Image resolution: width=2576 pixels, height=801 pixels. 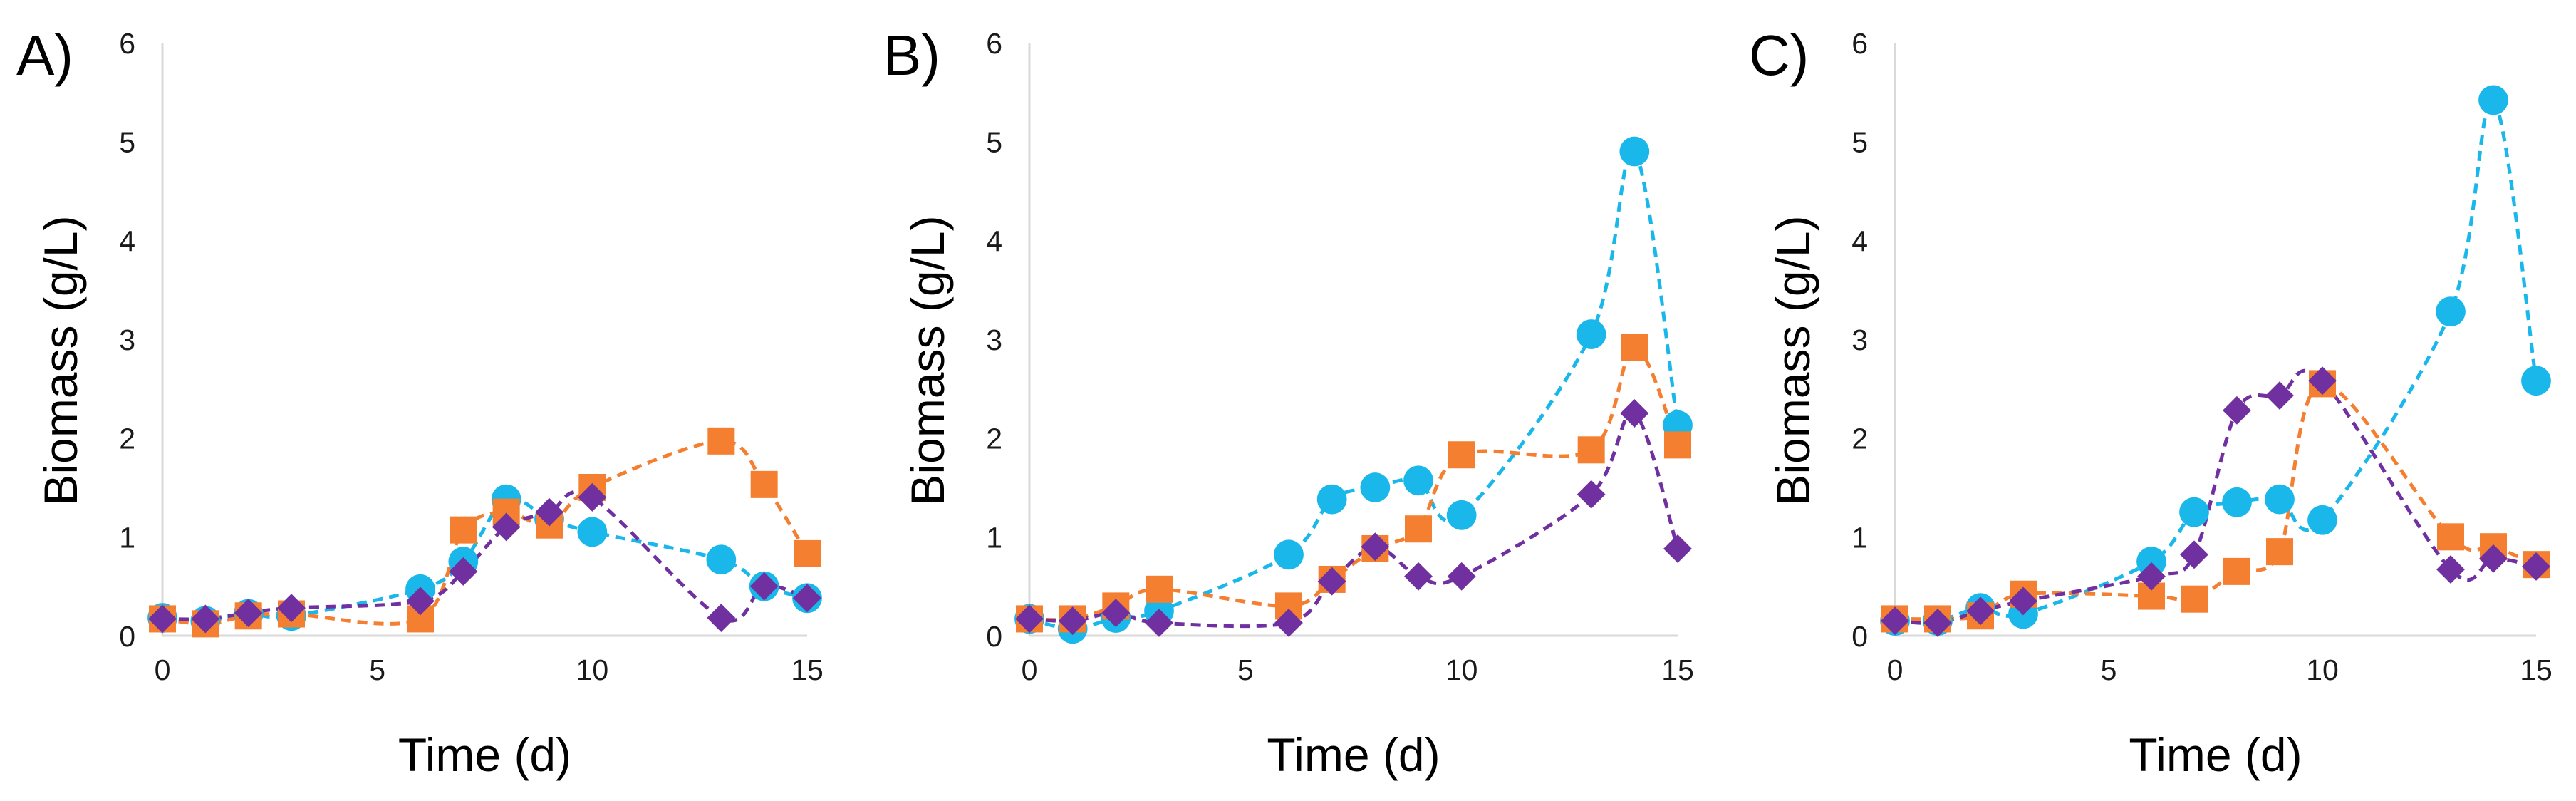 I want to click on y-tick-label: 3, so click(x=1860, y=340).